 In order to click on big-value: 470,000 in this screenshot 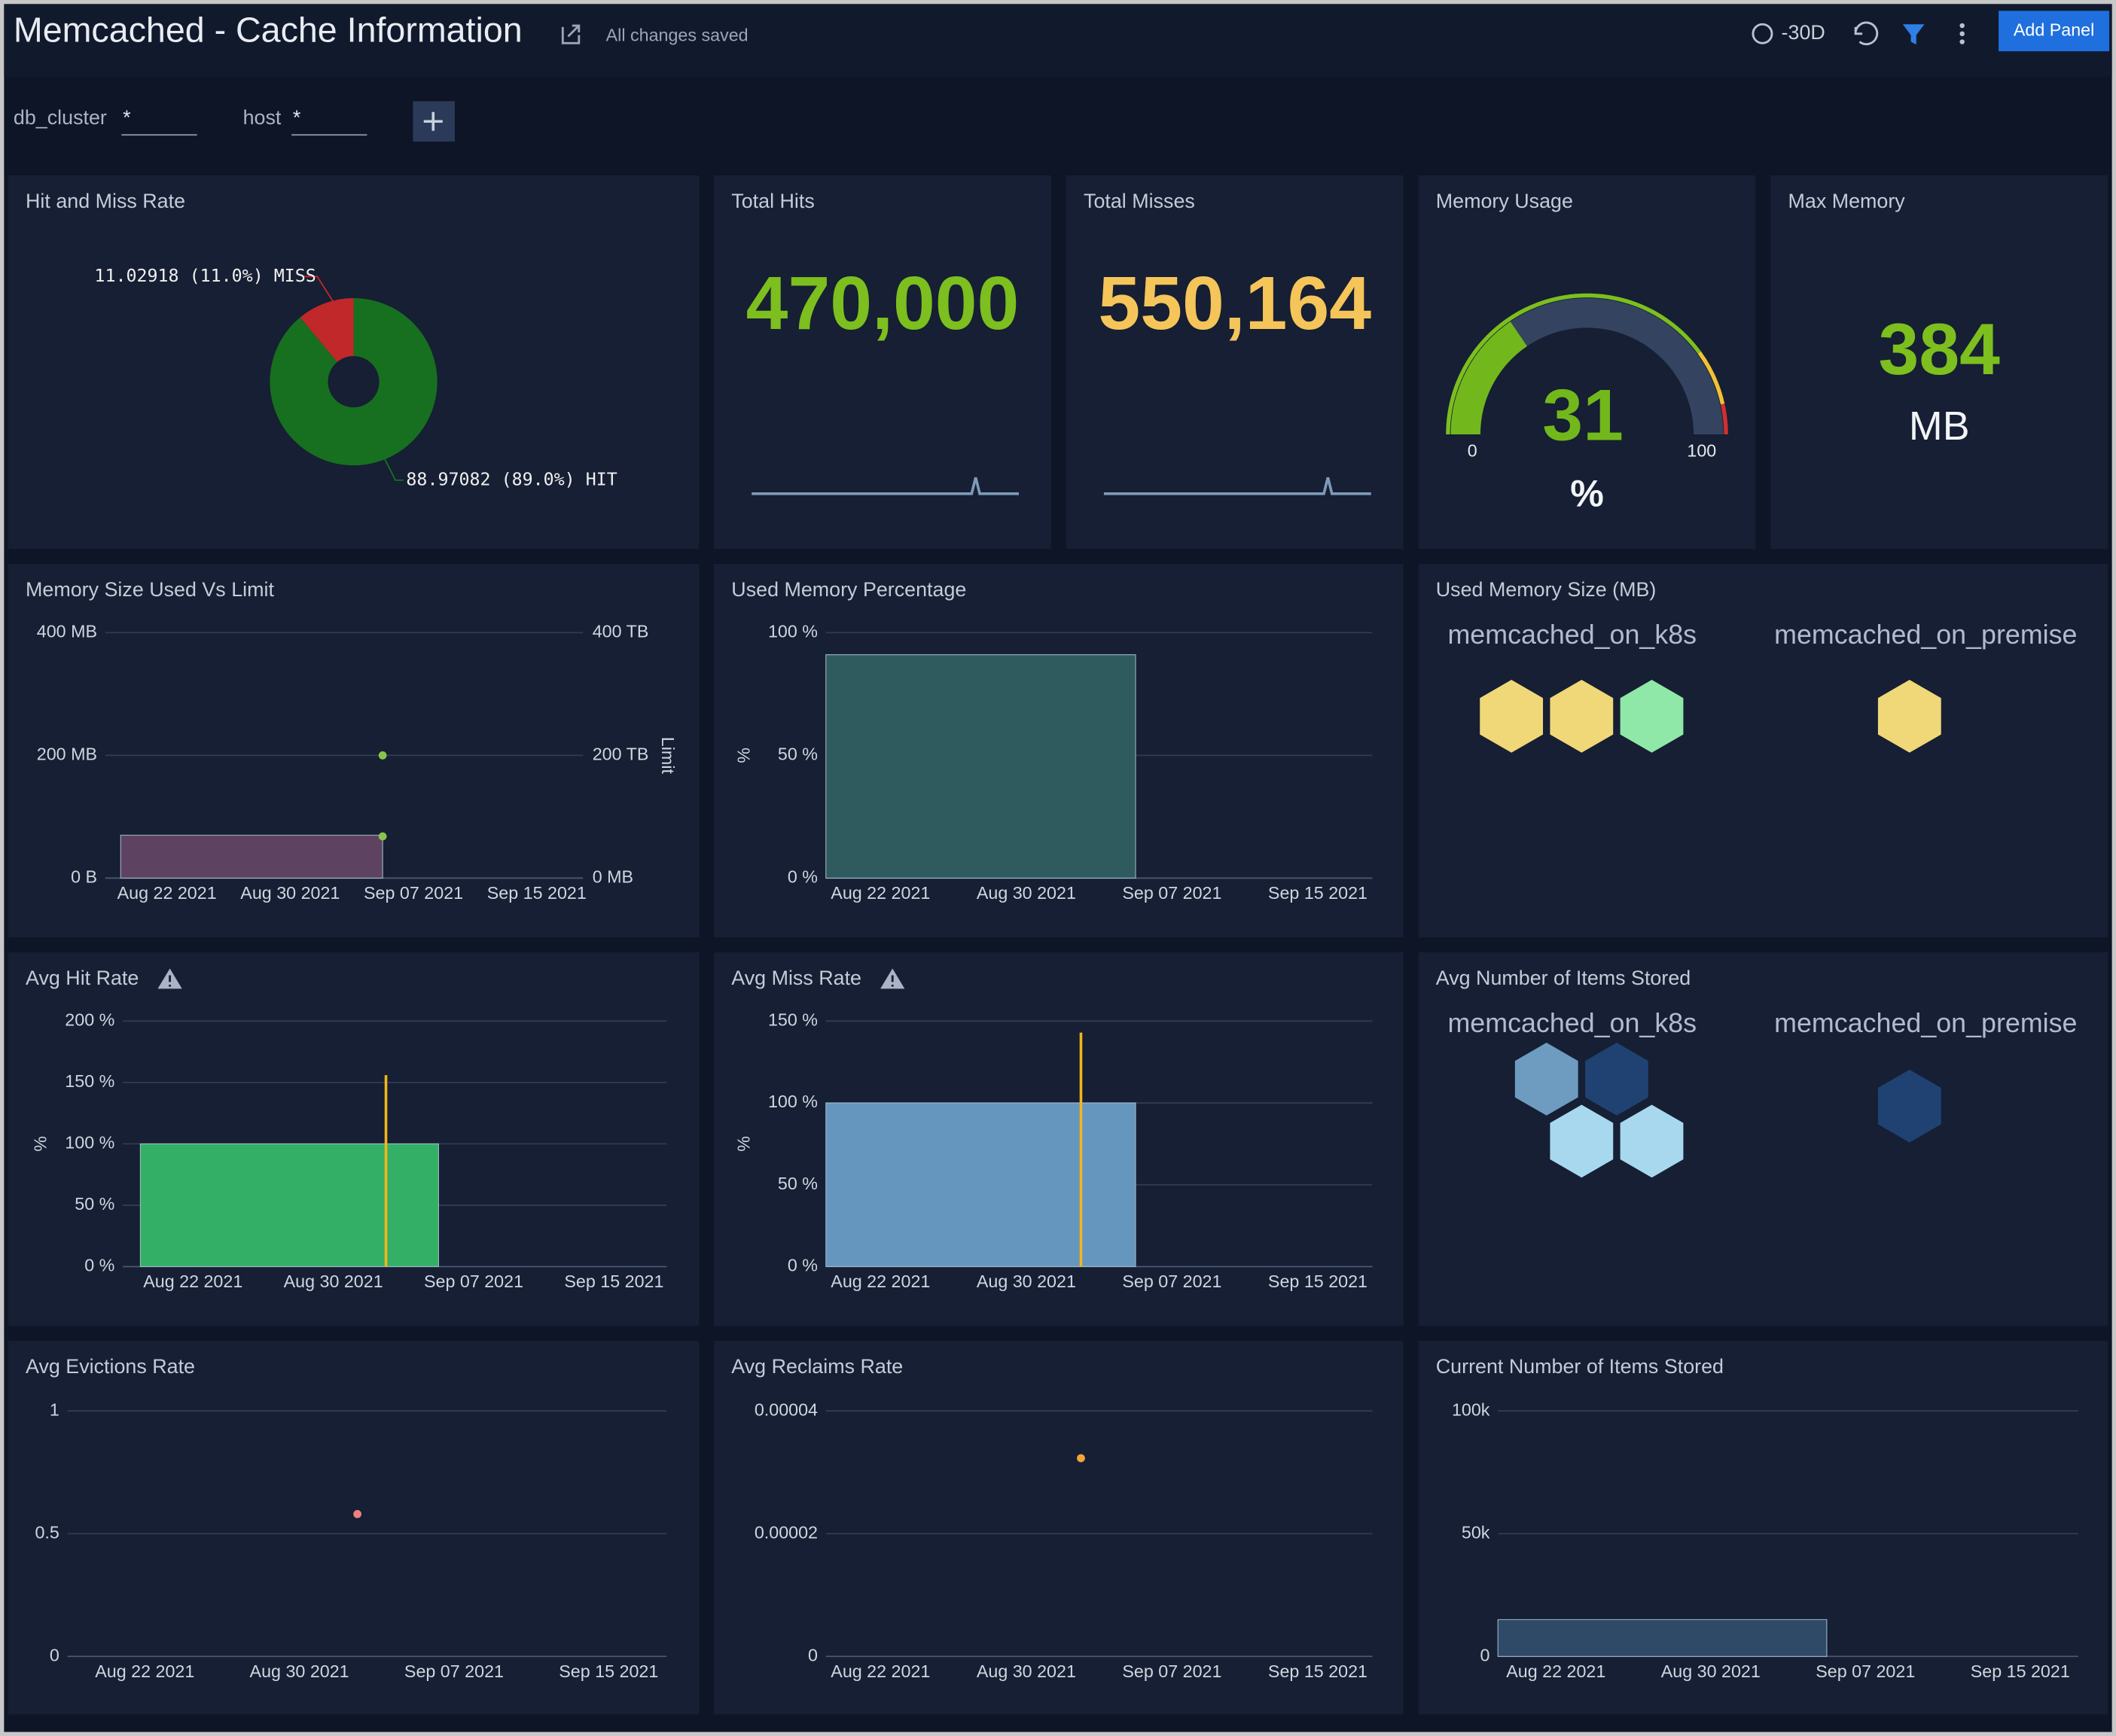, I will do `click(883, 303)`.